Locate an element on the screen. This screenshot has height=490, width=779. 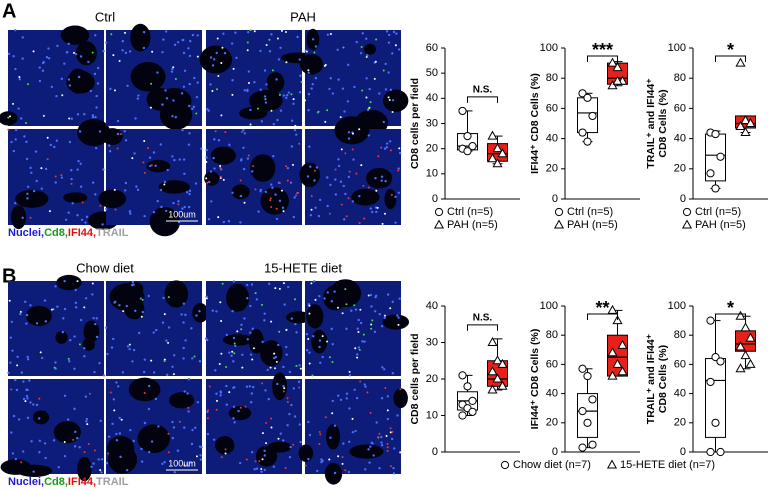
legend-label: PAH (n=5) is located at coordinates (720, 225).